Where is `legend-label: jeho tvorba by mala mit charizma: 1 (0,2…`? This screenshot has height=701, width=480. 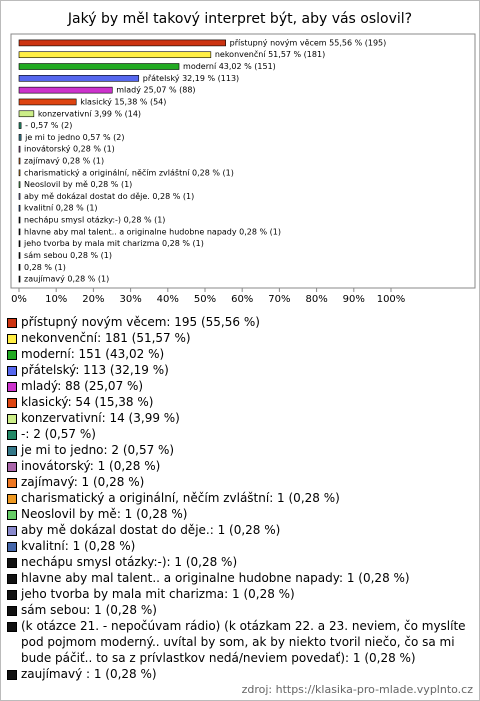 legend-label: jeho tvorba by mala mit charizma: 1 (0,2… is located at coordinates (158, 594).